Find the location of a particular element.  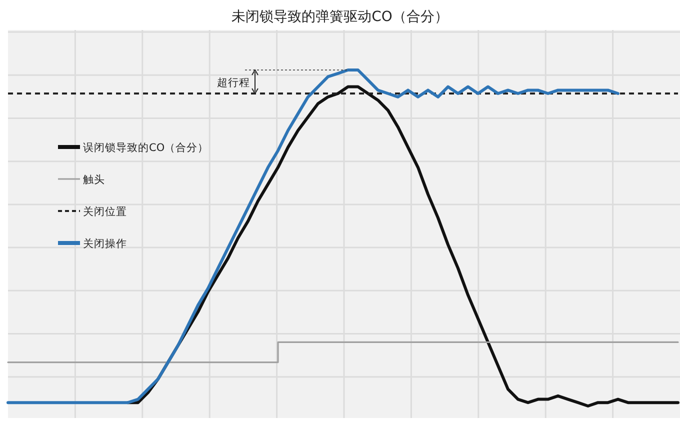

chart-title: 未闭锁导致的弹簧驱动CO（合分） is located at coordinates (340, 17).